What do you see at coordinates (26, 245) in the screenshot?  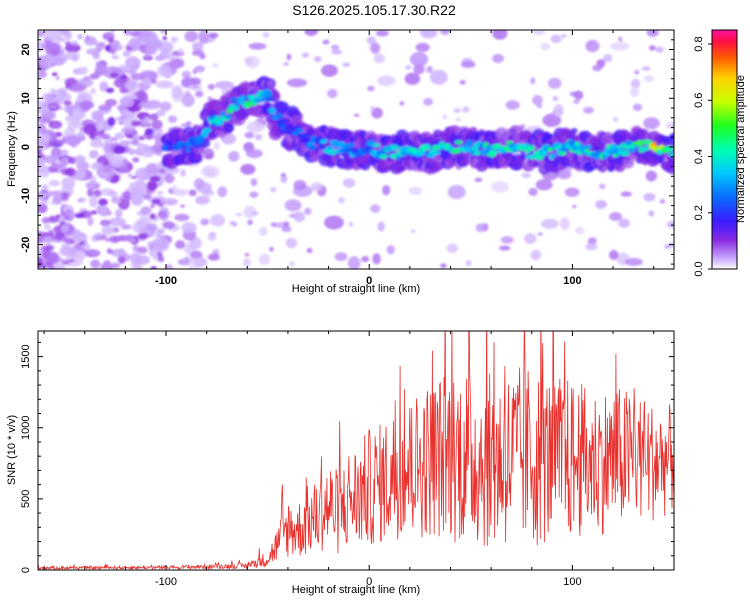 I see `y-tick-label: -20` at bounding box center [26, 245].